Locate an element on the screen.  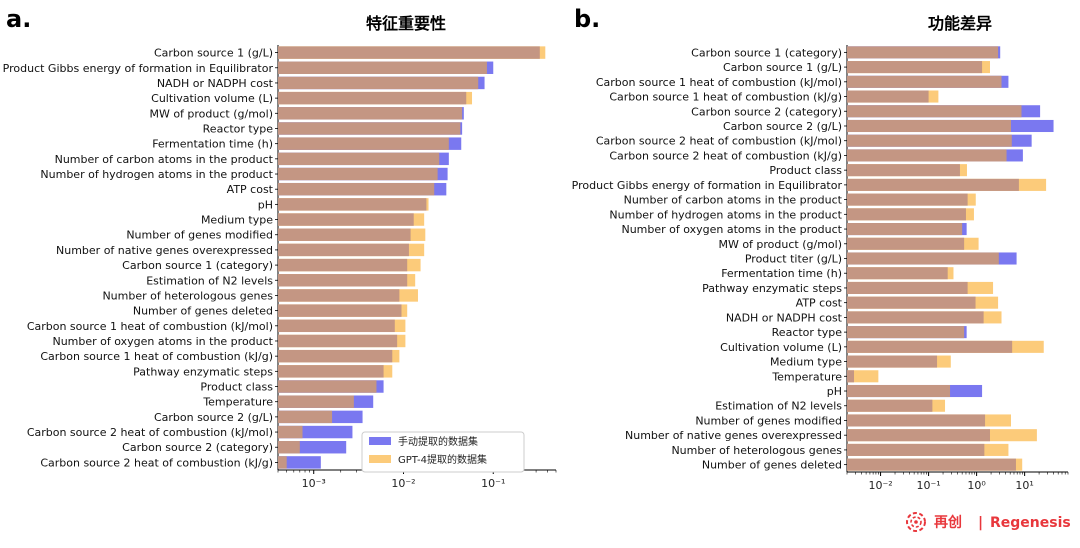
chart-a-category-label: Number of oxygen atoms in the product is located at coordinates (162, 341).